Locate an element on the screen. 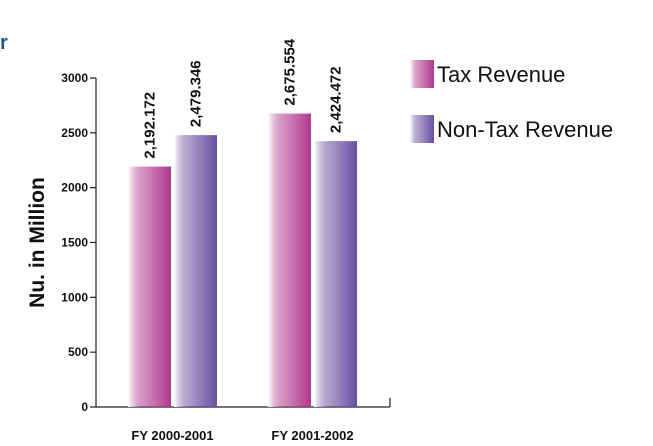 The image size is (653, 446). x-tick-label: FY 2001-2002 is located at coordinates (312, 435).